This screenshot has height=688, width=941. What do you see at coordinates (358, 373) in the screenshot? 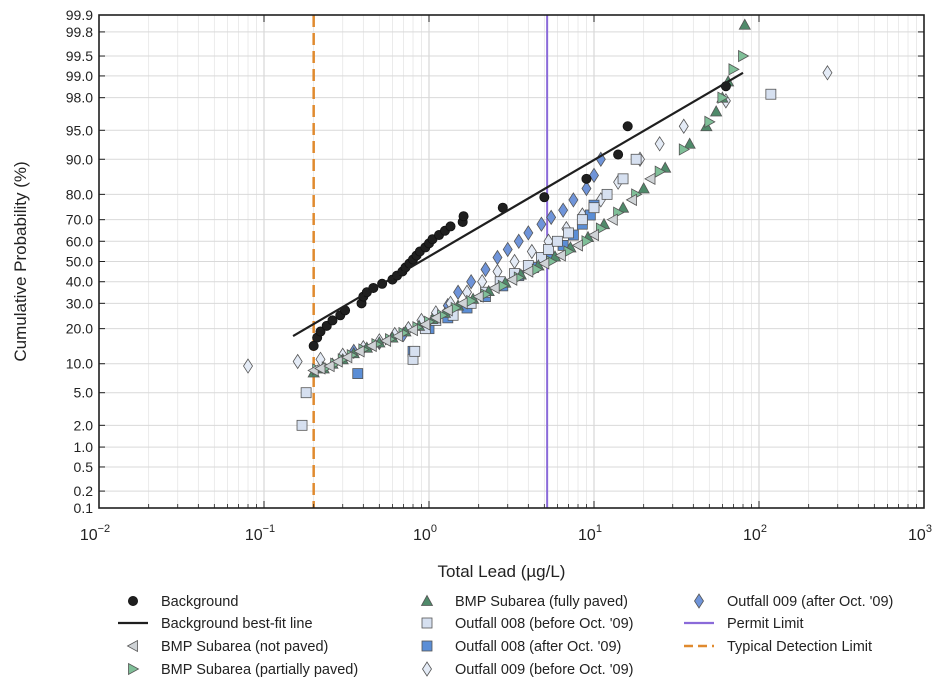
I see `outfall-008-after-oct-09-point` at bounding box center [358, 373].